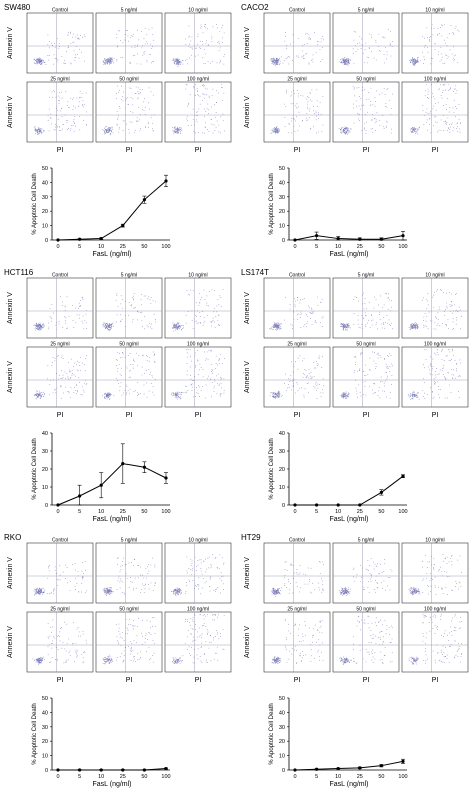  What do you see at coordinates (46, 241) in the screenshot?
I see `y-tick-label: 0` at bounding box center [46, 241].